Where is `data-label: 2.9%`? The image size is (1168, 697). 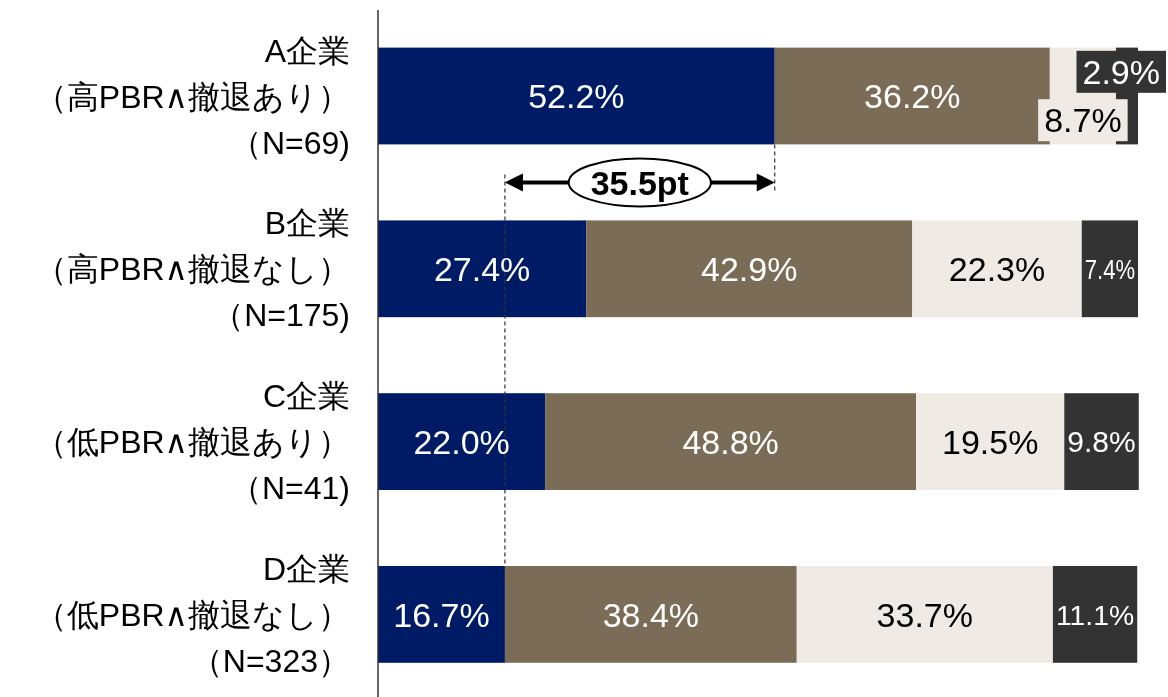
data-label: 2.9% is located at coordinates (1121, 72).